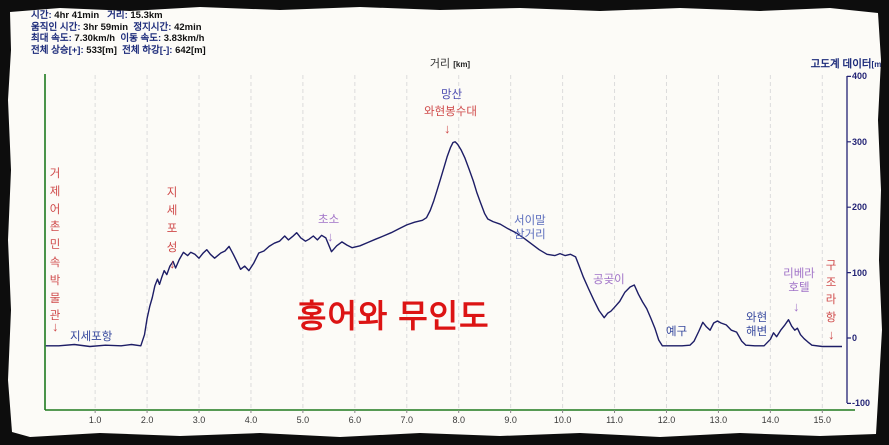 The height and width of the screenshot is (445, 889). What do you see at coordinates (450, 112) in the screenshot?
I see `annotation-wahyeon-beacon: 와현봉수대` at bounding box center [450, 112].